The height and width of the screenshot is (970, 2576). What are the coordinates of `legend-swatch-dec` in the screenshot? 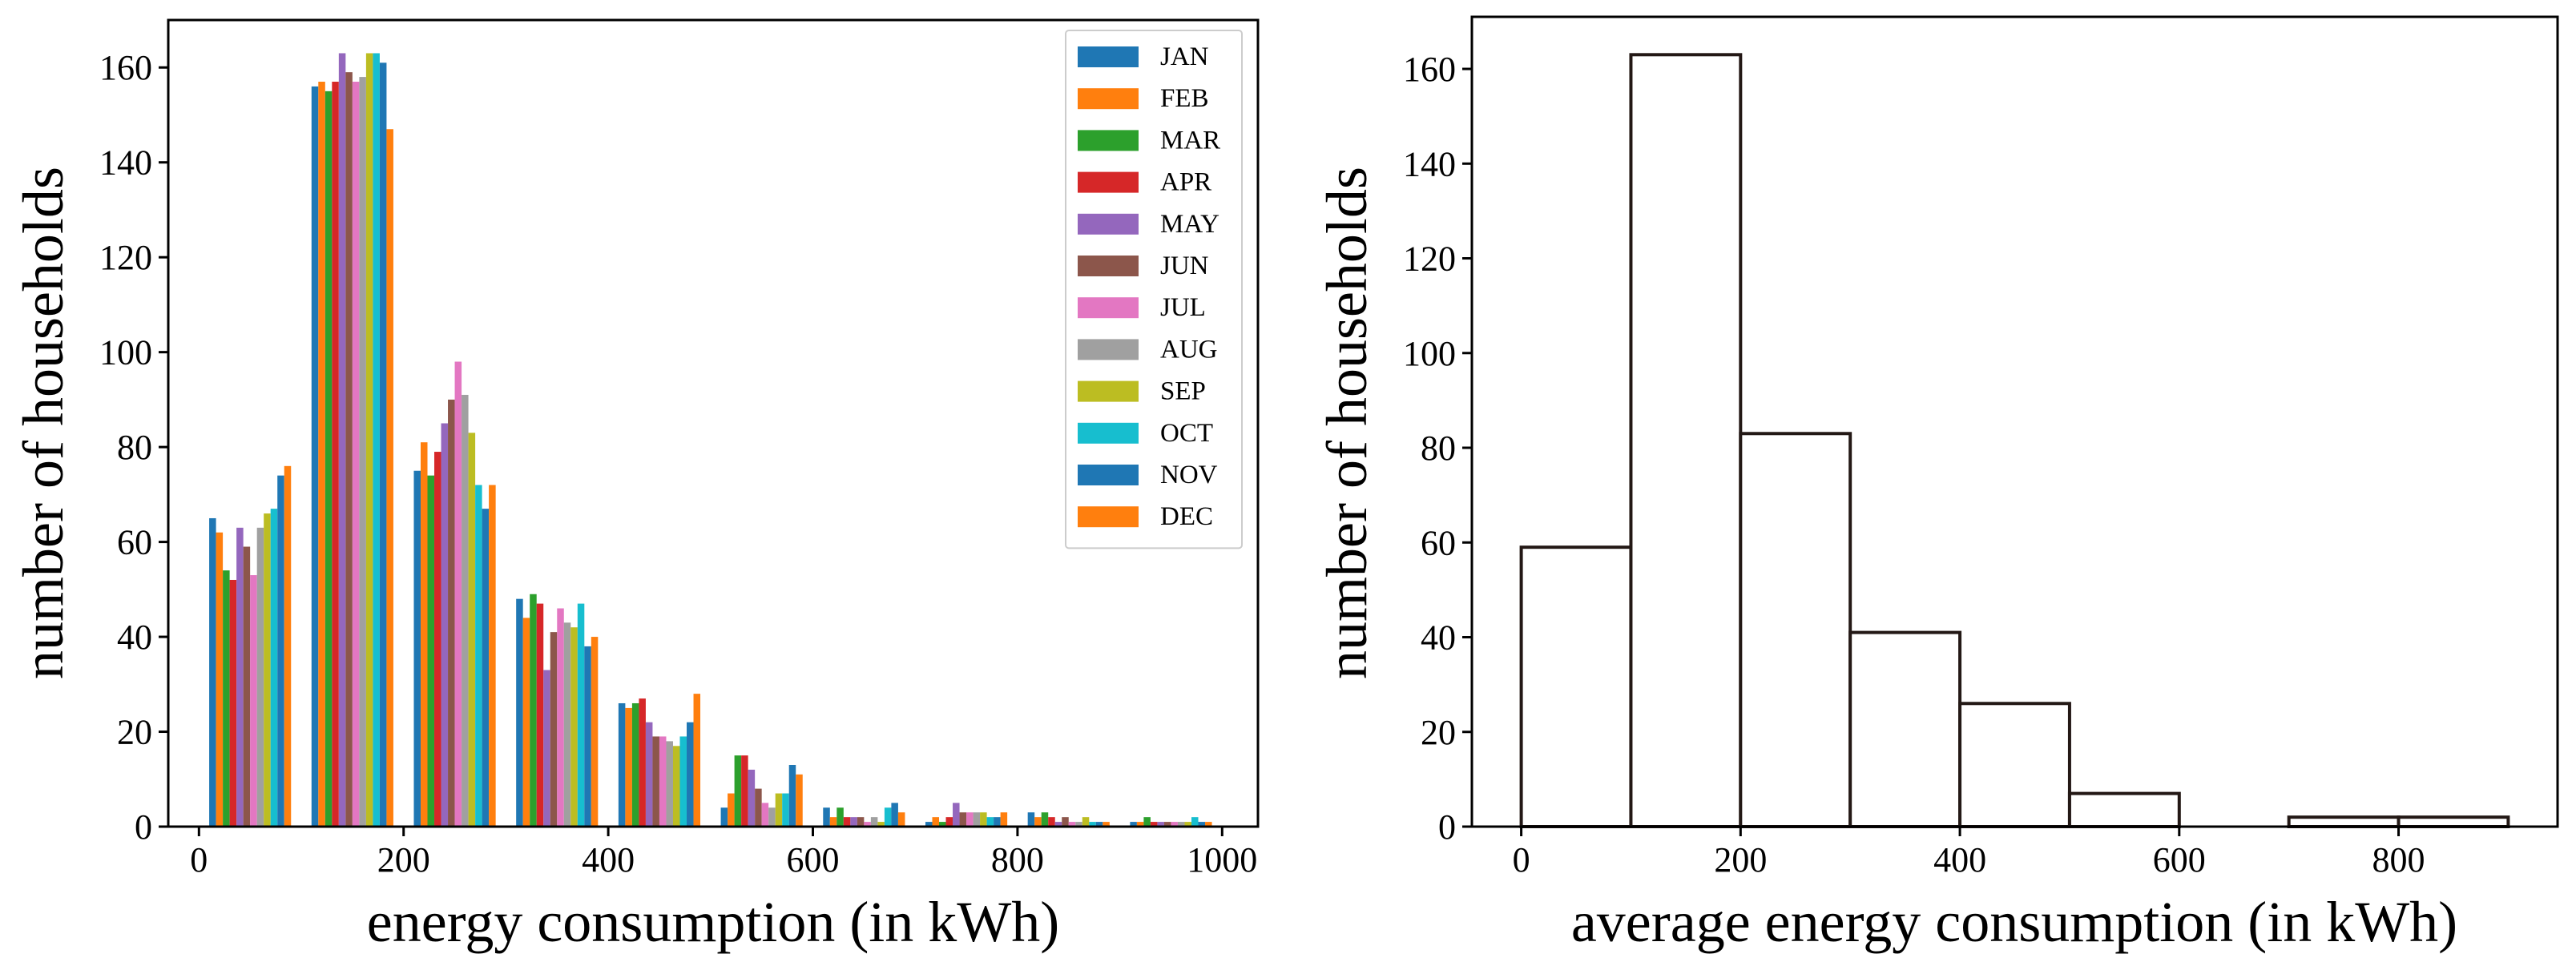 It's located at (1108, 517).